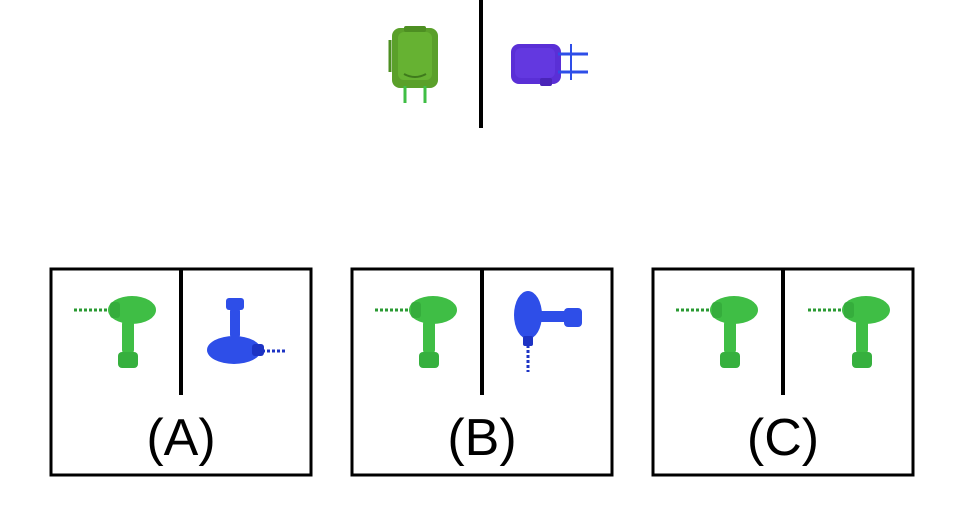 Image resolution: width=963 pixels, height=526 pixels. What do you see at coordinates (783, 438) in the screenshot?
I see `option-c-label: (C)` at bounding box center [783, 438].